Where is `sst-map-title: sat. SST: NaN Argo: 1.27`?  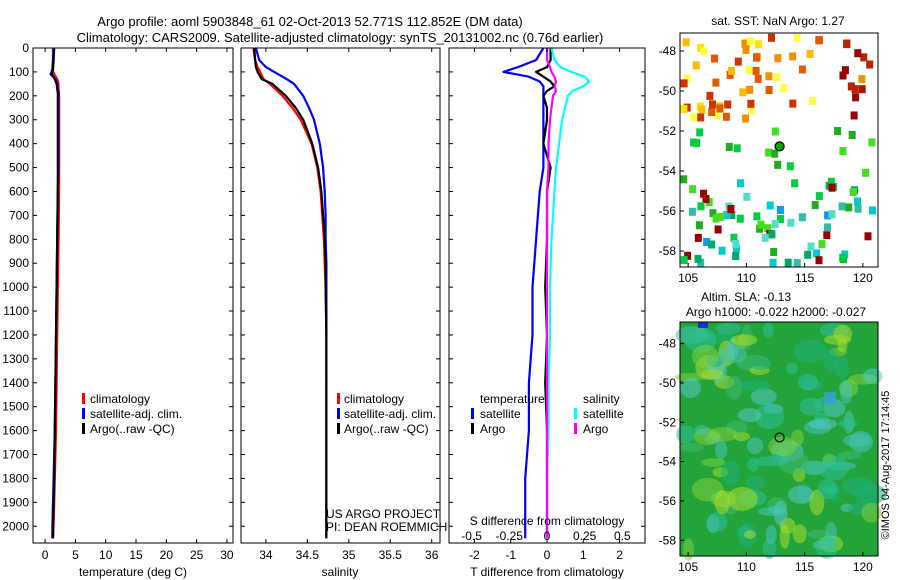
sst-map-title: sat. SST: NaN Argo: 1.27 is located at coordinates (778, 21).